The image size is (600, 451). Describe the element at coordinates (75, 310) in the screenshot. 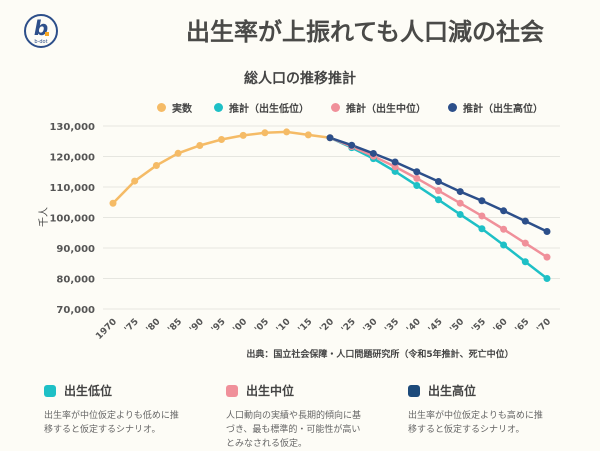

I see `y-tick-label: 70,000` at that location.